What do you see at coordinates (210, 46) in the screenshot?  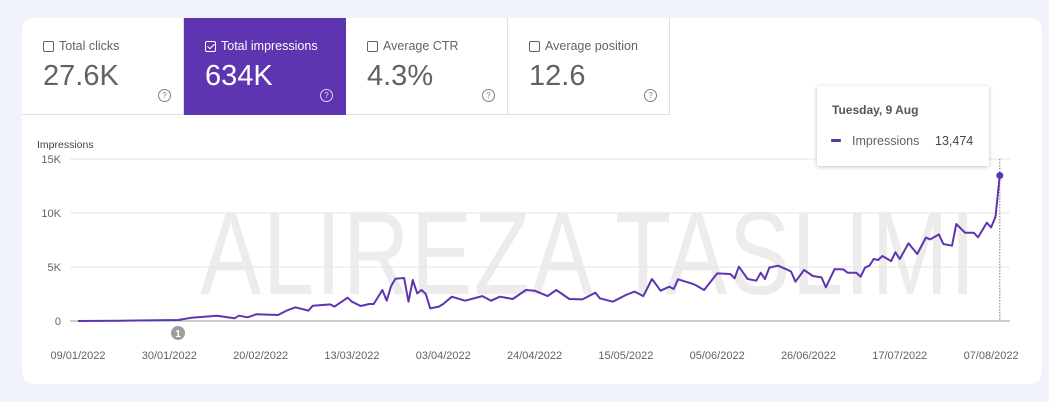 I see `checkbox-checked-icon` at bounding box center [210, 46].